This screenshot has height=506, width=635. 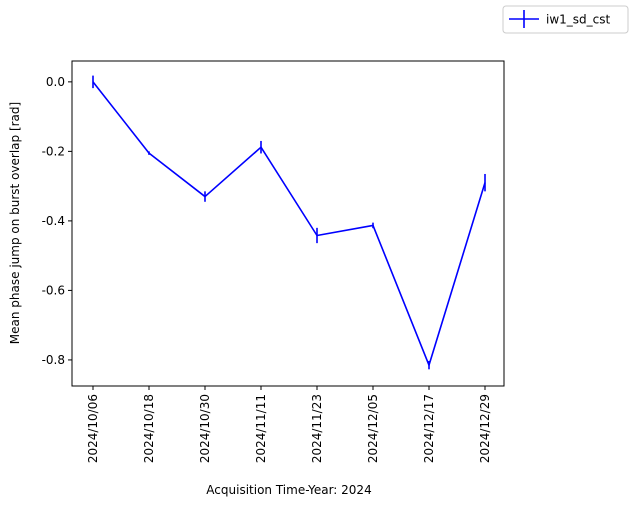 What do you see at coordinates (149, 428) in the screenshot?
I see `x-tick-label: 2024/10/18` at bounding box center [149, 428].